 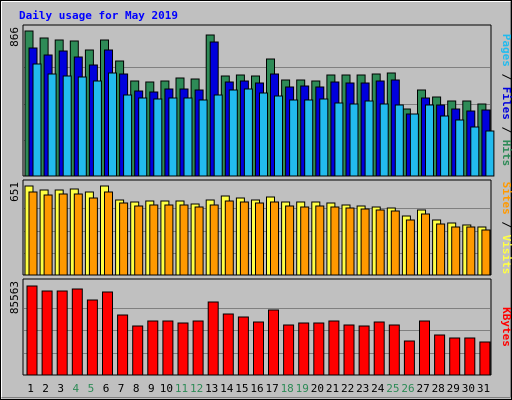 I want to click on x-tick-label-day-3: 3, so click(x=60, y=388).